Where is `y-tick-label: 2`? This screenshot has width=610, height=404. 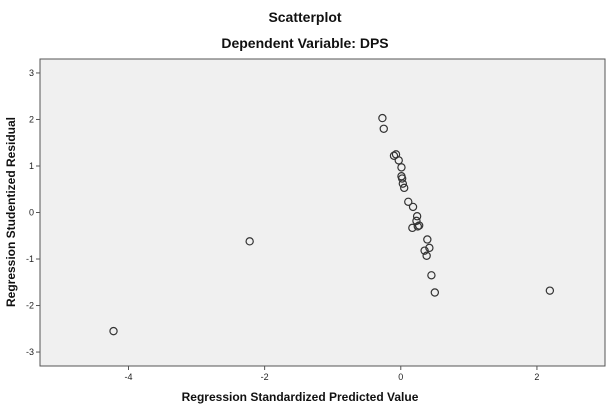
y-tick-label: 2 is located at coordinates (31, 119).